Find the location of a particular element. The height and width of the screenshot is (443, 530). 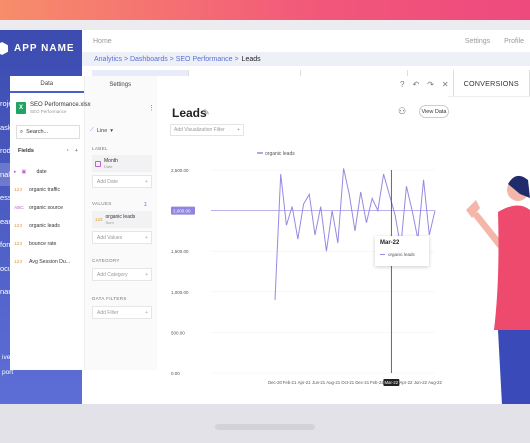

viz-filter-input: Add Visualization Filter + is located at coordinates (207, 130).